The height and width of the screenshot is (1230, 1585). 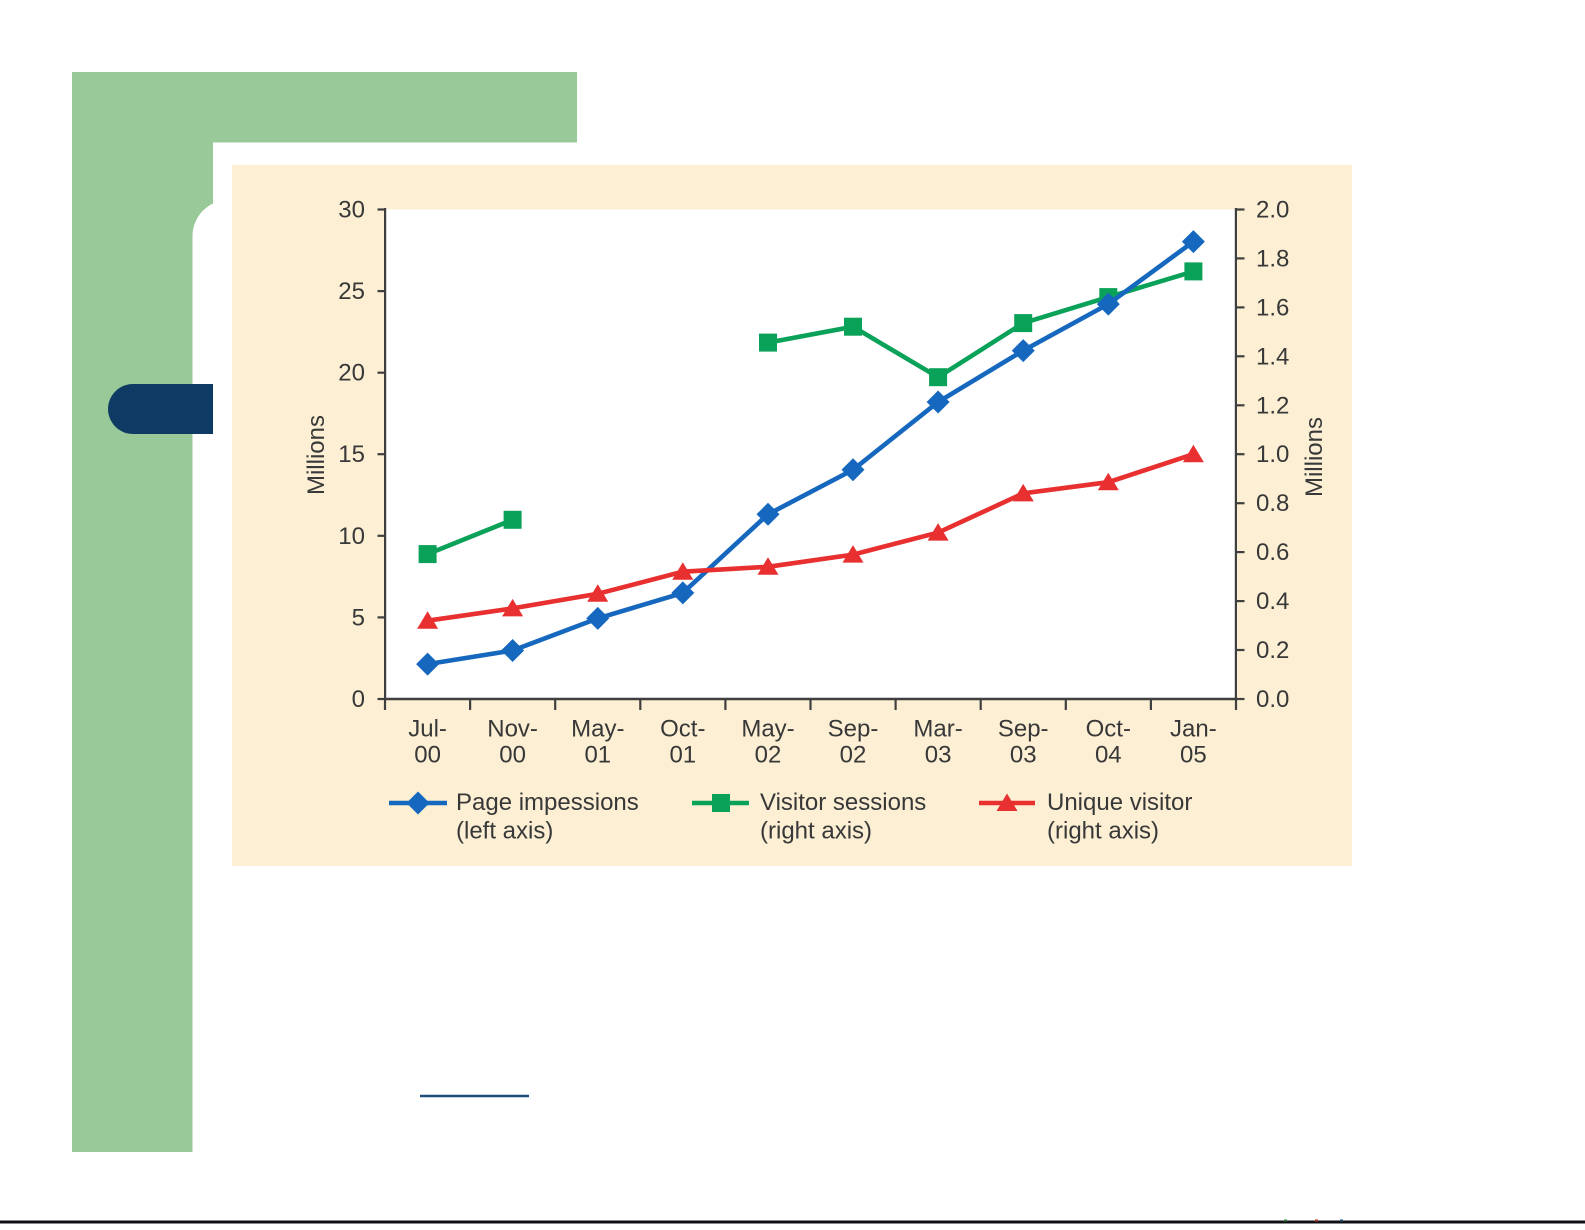 I want to click on svg-text: 5, so click(x=358, y=617).